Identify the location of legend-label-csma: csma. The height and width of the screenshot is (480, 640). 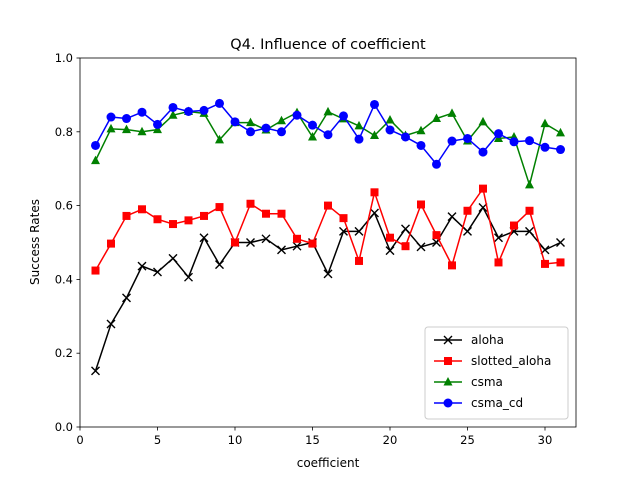
(487, 382).